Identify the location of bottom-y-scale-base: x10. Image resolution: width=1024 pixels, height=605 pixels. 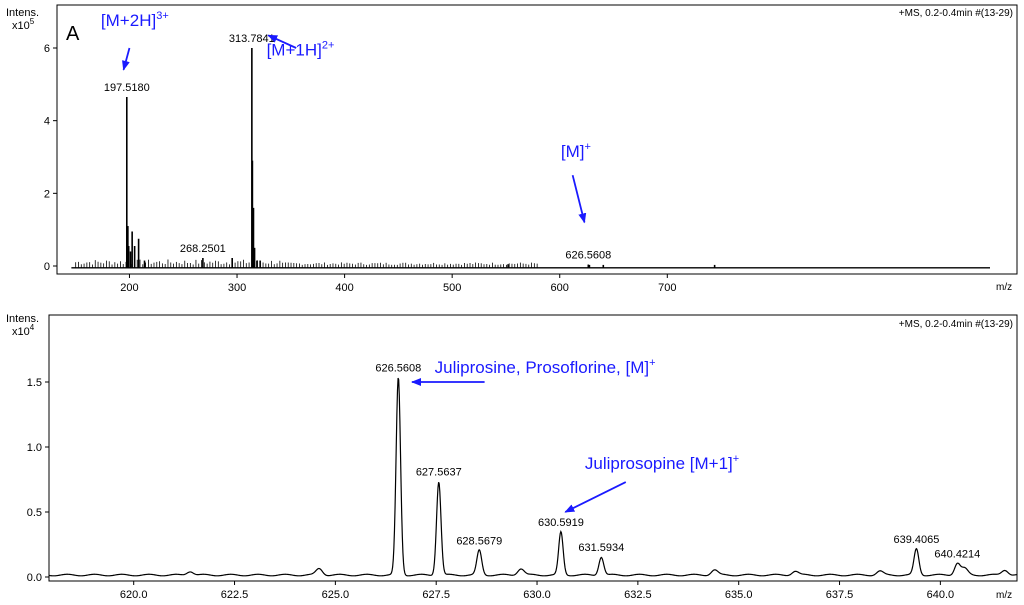
(21, 332).